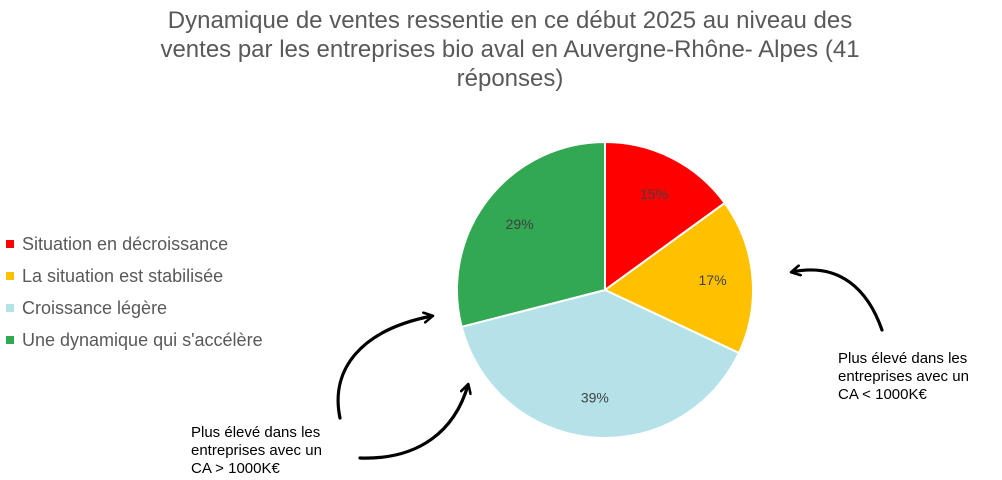 The height and width of the screenshot is (480, 1002). Describe the element at coordinates (142, 339) in the screenshot. I see `legend-label: Une dynamique qui s'accélère` at that location.